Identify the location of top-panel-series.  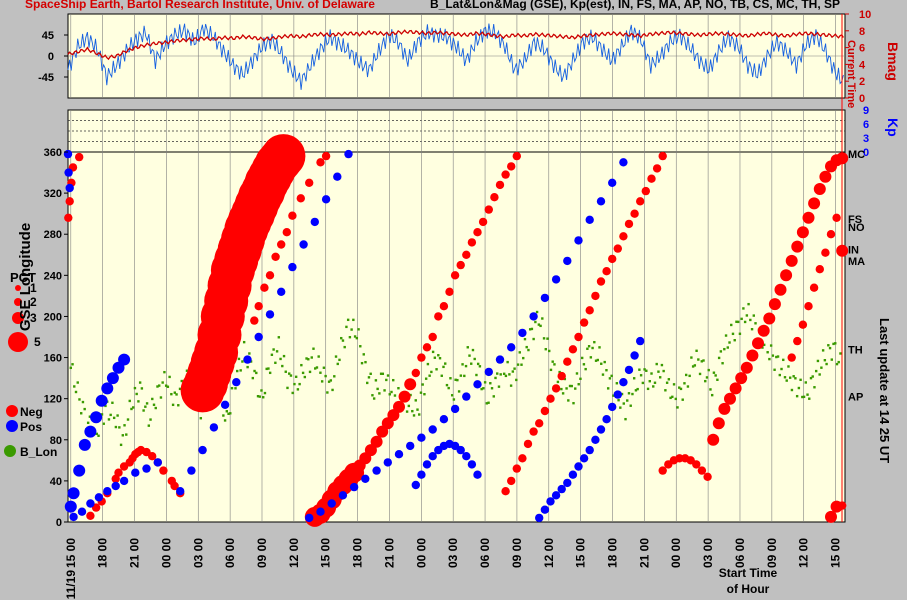
(455, 56).